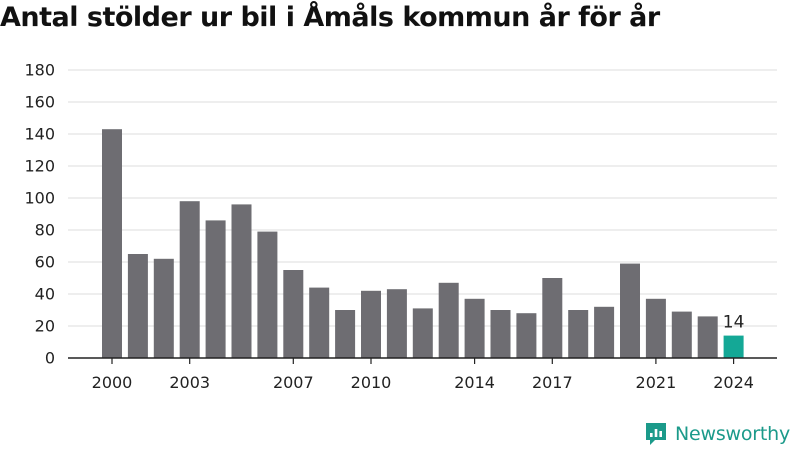 The width and height of the screenshot is (800, 450). I want to click on y-tick-label-20: 20, so click(45, 326).